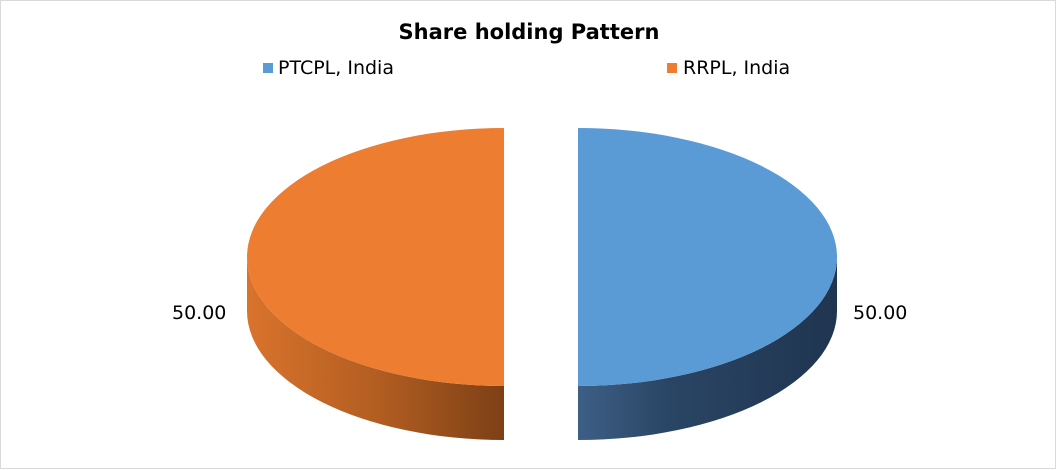 The width and height of the screenshot is (1056, 470). What do you see at coordinates (526, 68) in the screenshot?
I see `legend: PTCPL, India RRPL, India` at bounding box center [526, 68].